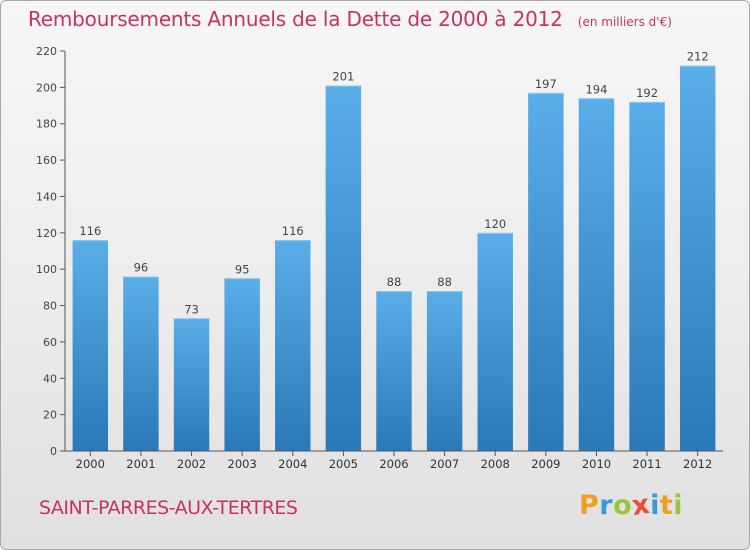 This screenshot has width=750, height=550. Describe the element at coordinates (393, 464) in the screenshot. I see `x-tick-label-2006: 2006` at that location.